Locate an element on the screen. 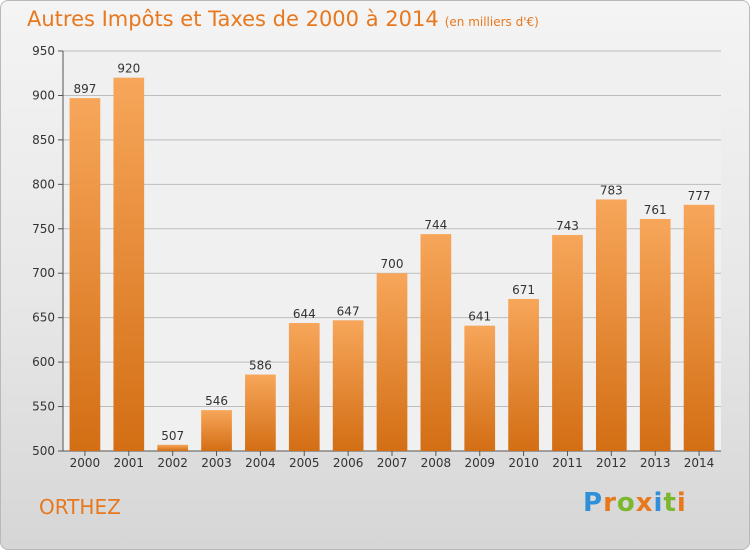 Image resolution: width=750 pixels, height=550 pixels. bar-value-label: 647 is located at coordinates (348, 311).